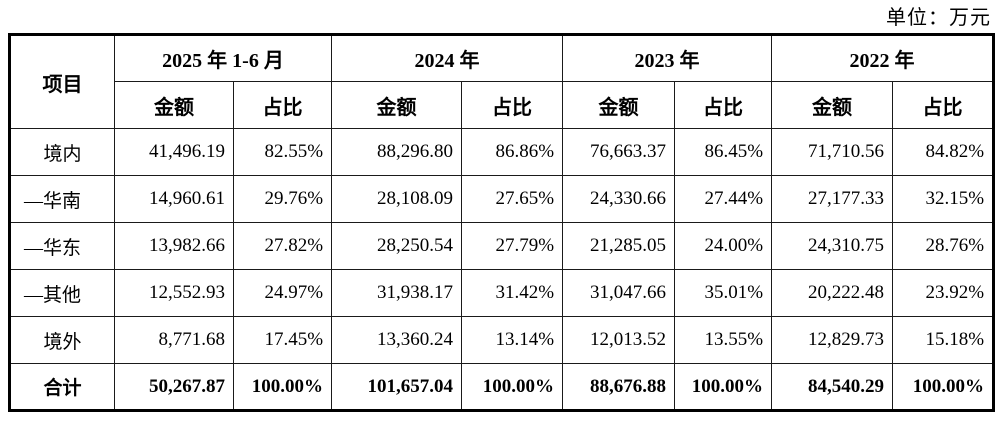  Describe the element at coordinates (174, 199) in the screenshot. I see `cell-amount: 14,960.61` at that location.